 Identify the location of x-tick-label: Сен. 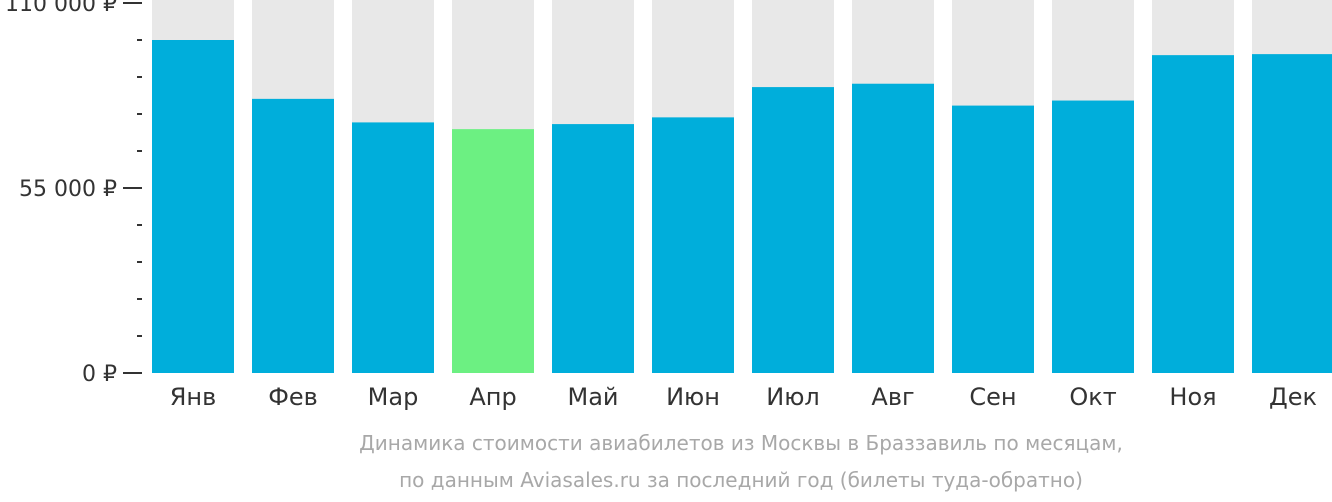
(992, 397).